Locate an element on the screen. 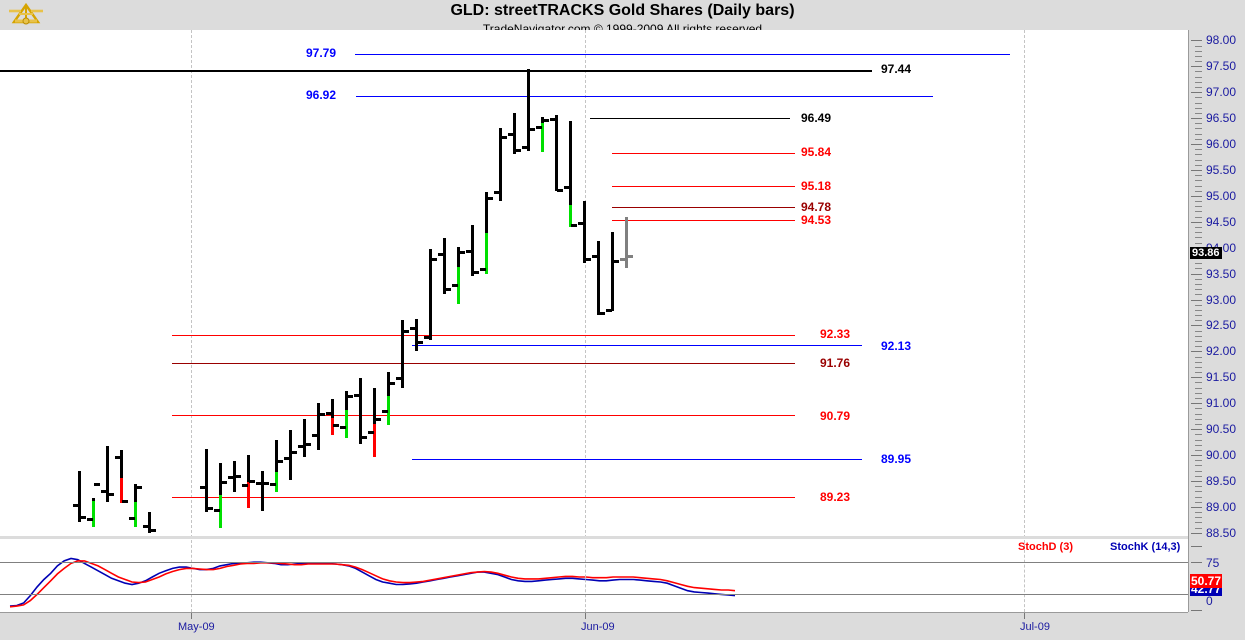 This screenshot has height=640, width=1245. date-axis-line is located at coordinates (594, 612).